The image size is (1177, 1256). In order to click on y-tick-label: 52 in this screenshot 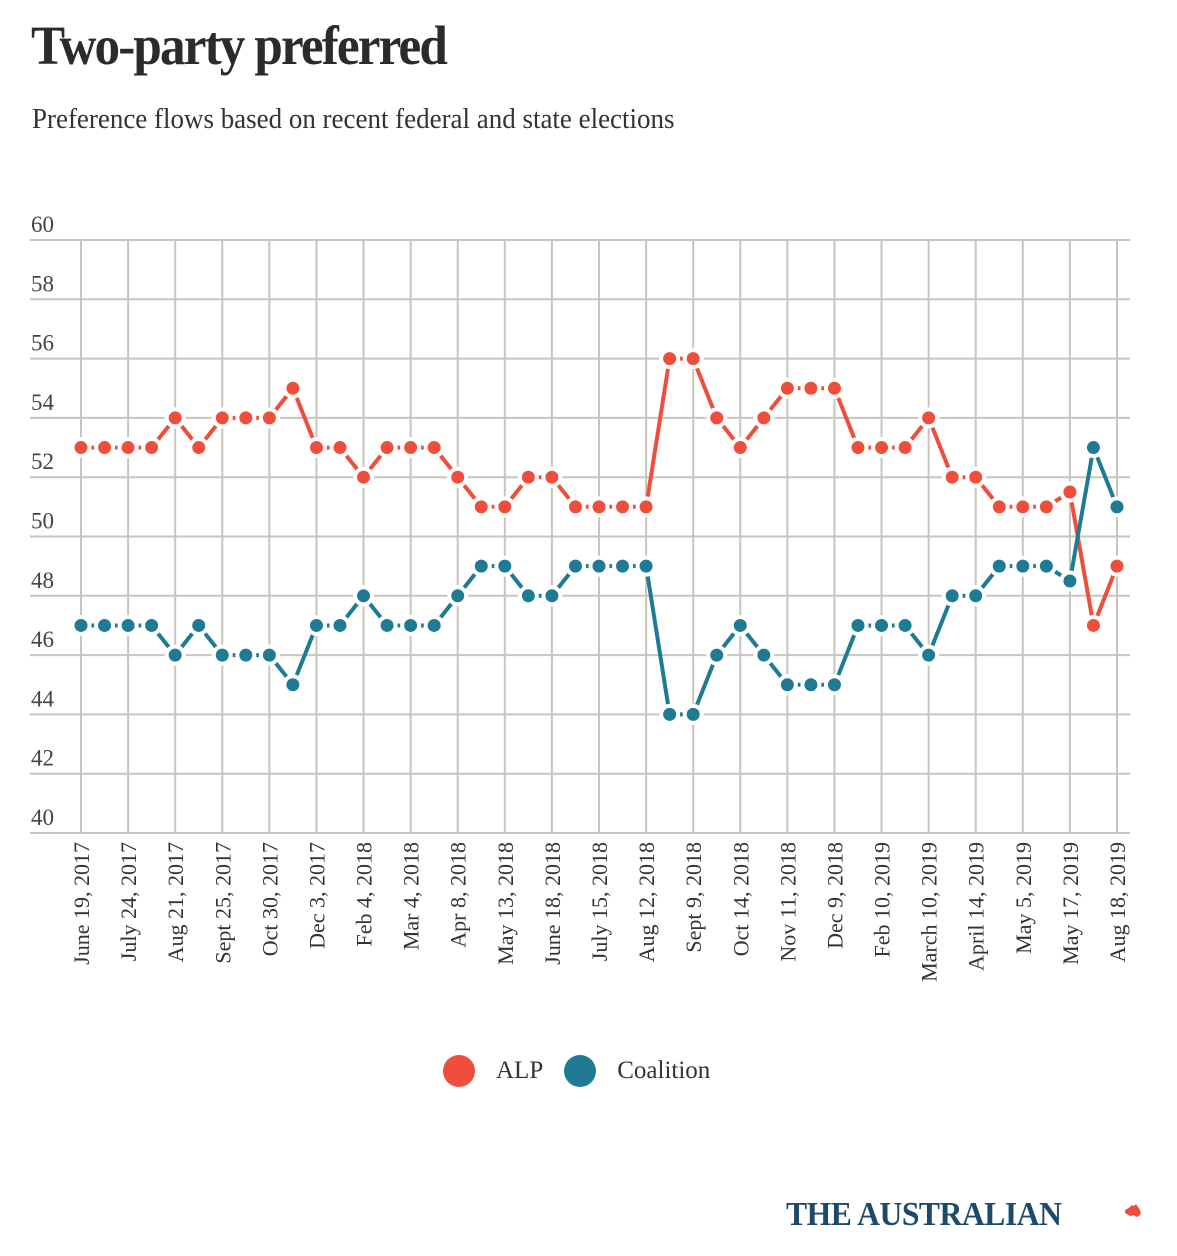, I will do `click(42, 461)`.